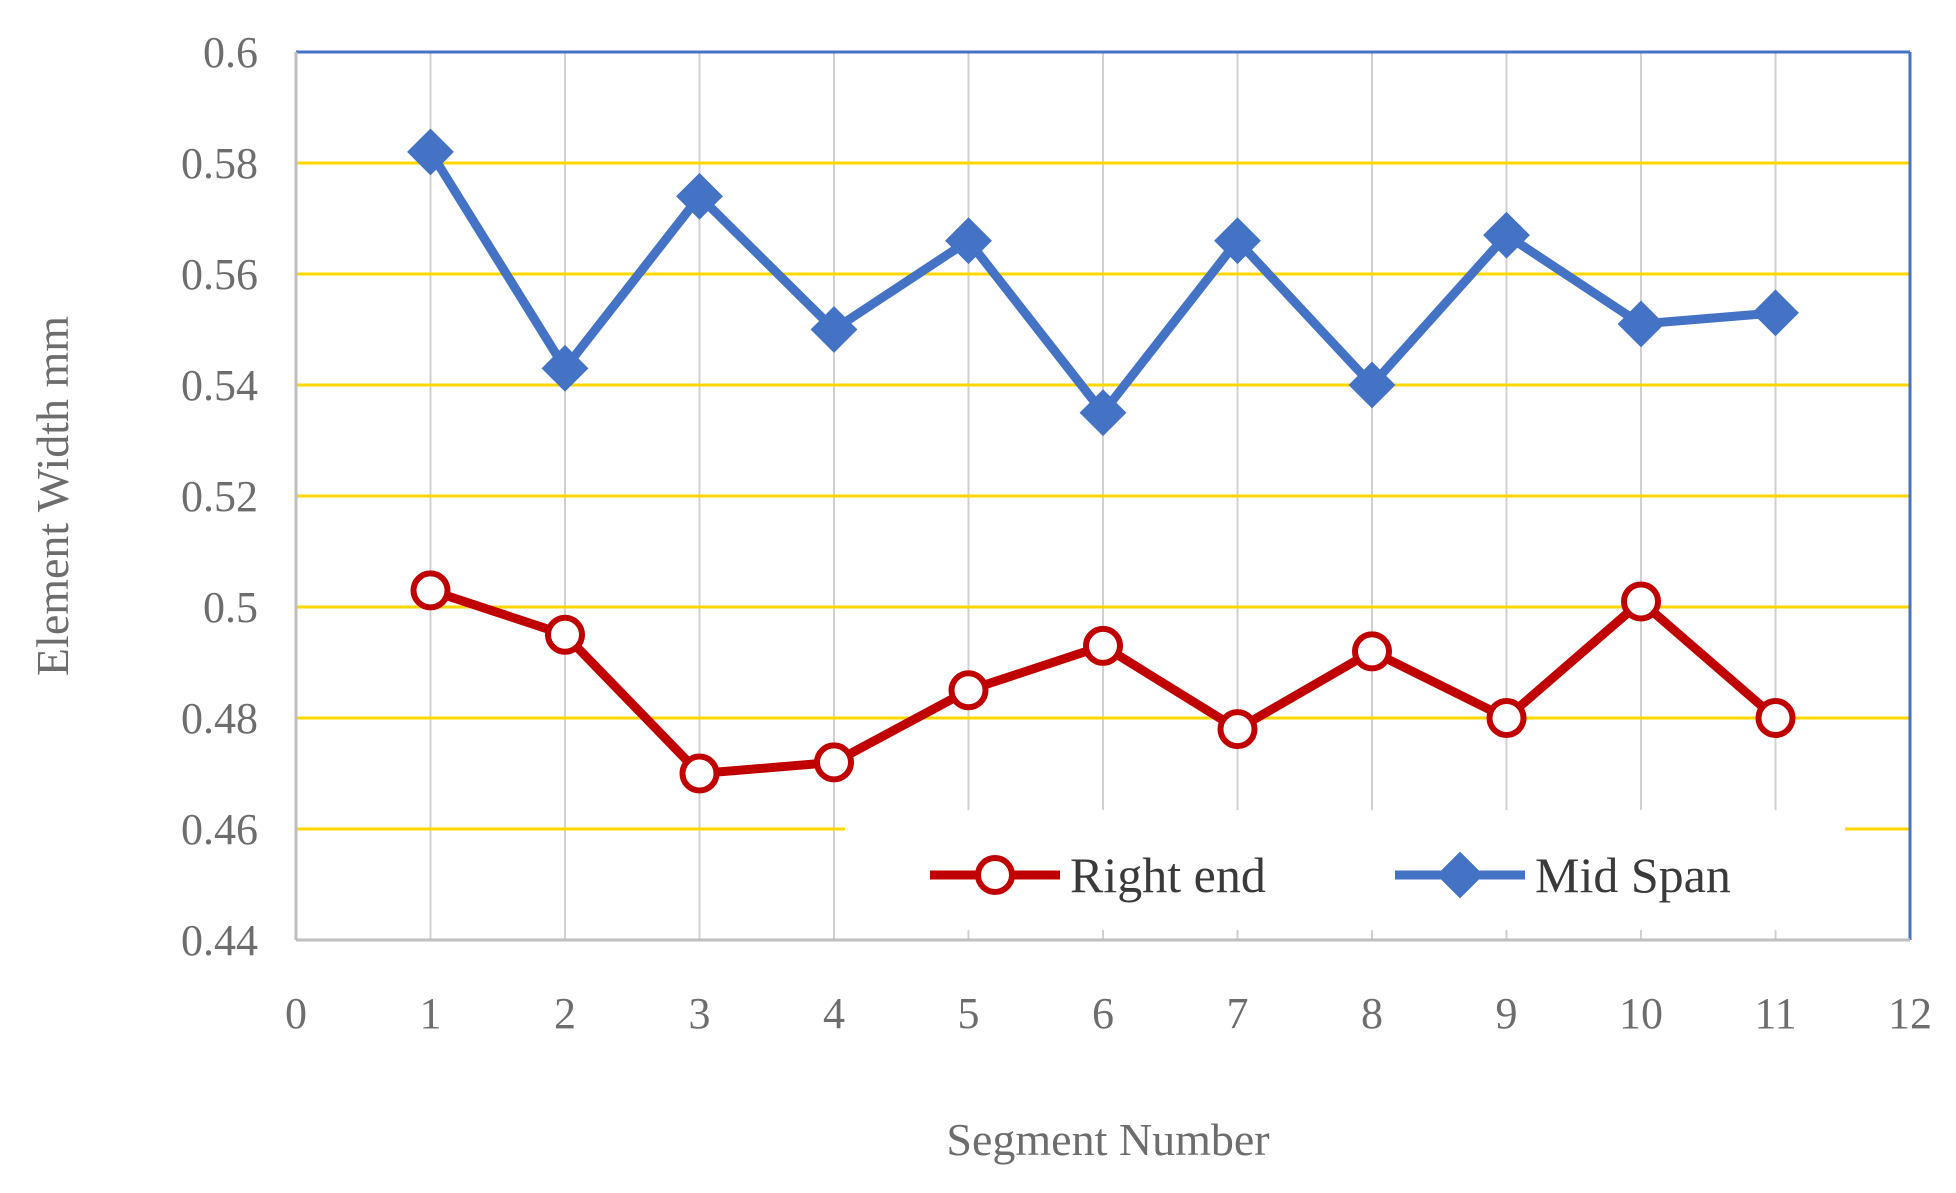 This screenshot has height=1193, width=1956. I want to click on x-tick-label: 12, so click(1910, 1013).